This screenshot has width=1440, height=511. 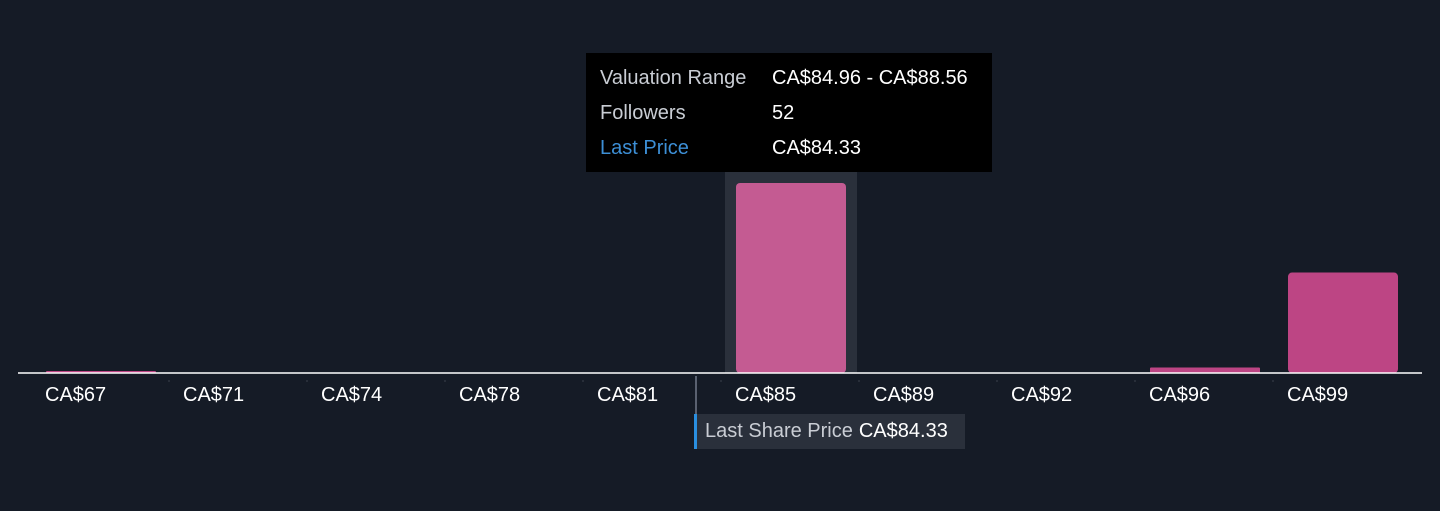 What do you see at coordinates (673, 78) in the screenshot?
I see `tooltip-label: Valuation Range` at bounding box center [673, 78].